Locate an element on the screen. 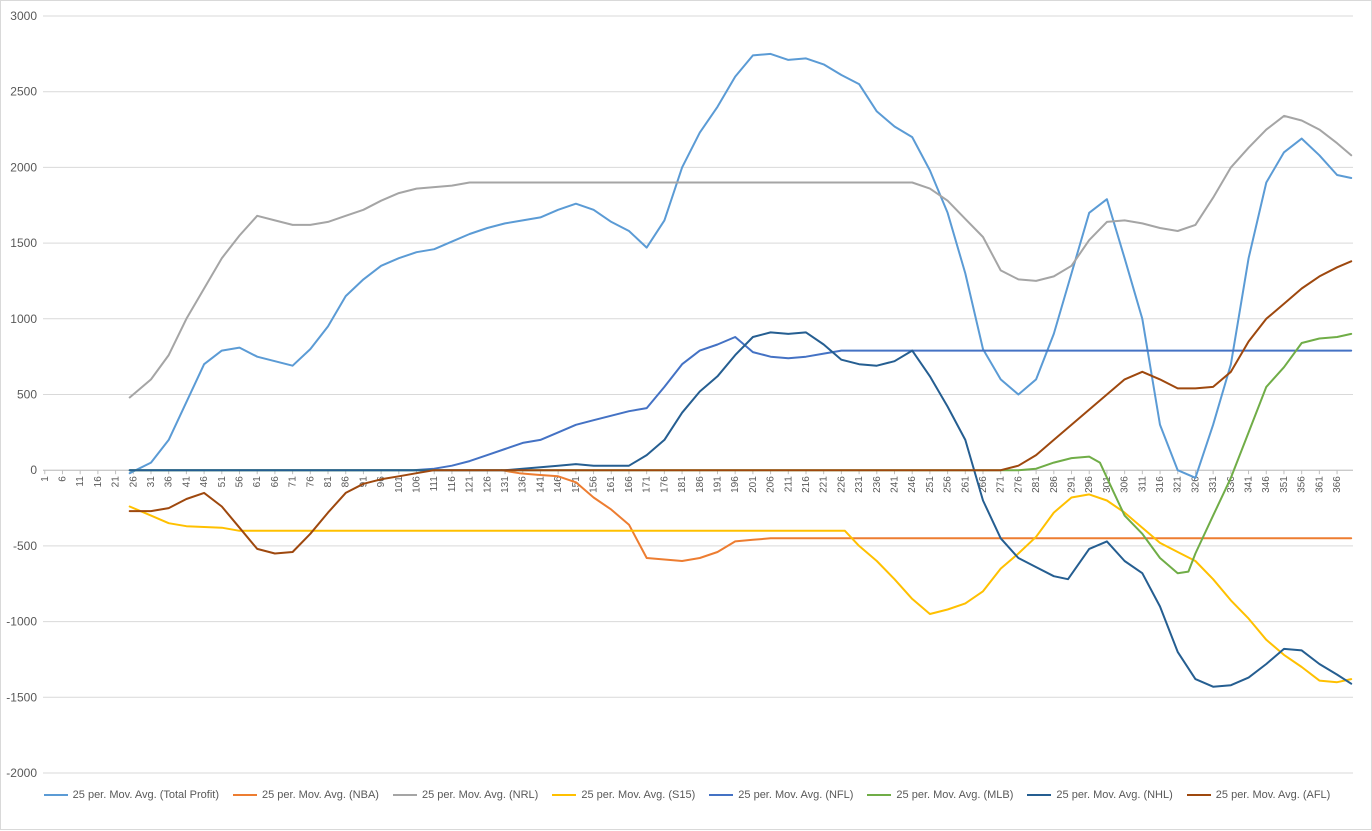 Image resolution: width=1372 pixels, height=831 pixels. x-tick-label: 1 is located at coordinates (45, 479).